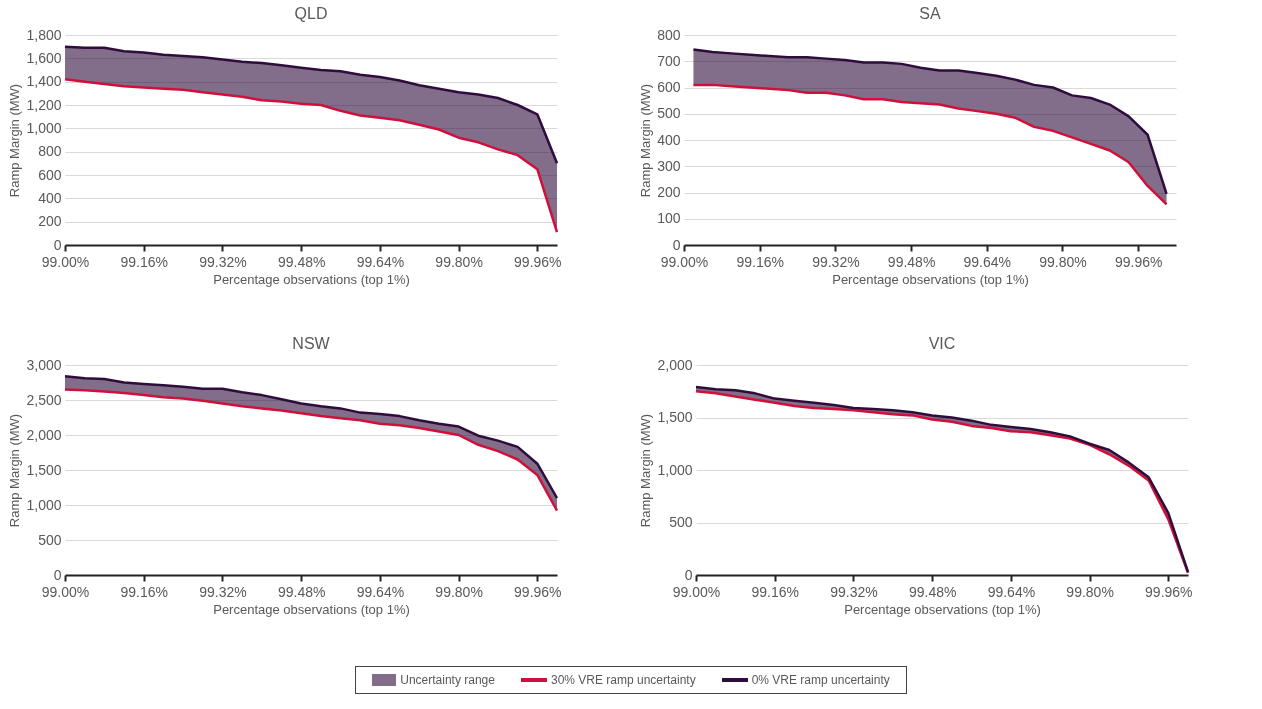  I want to click on y-tick-label: 100, so click(669, 218).